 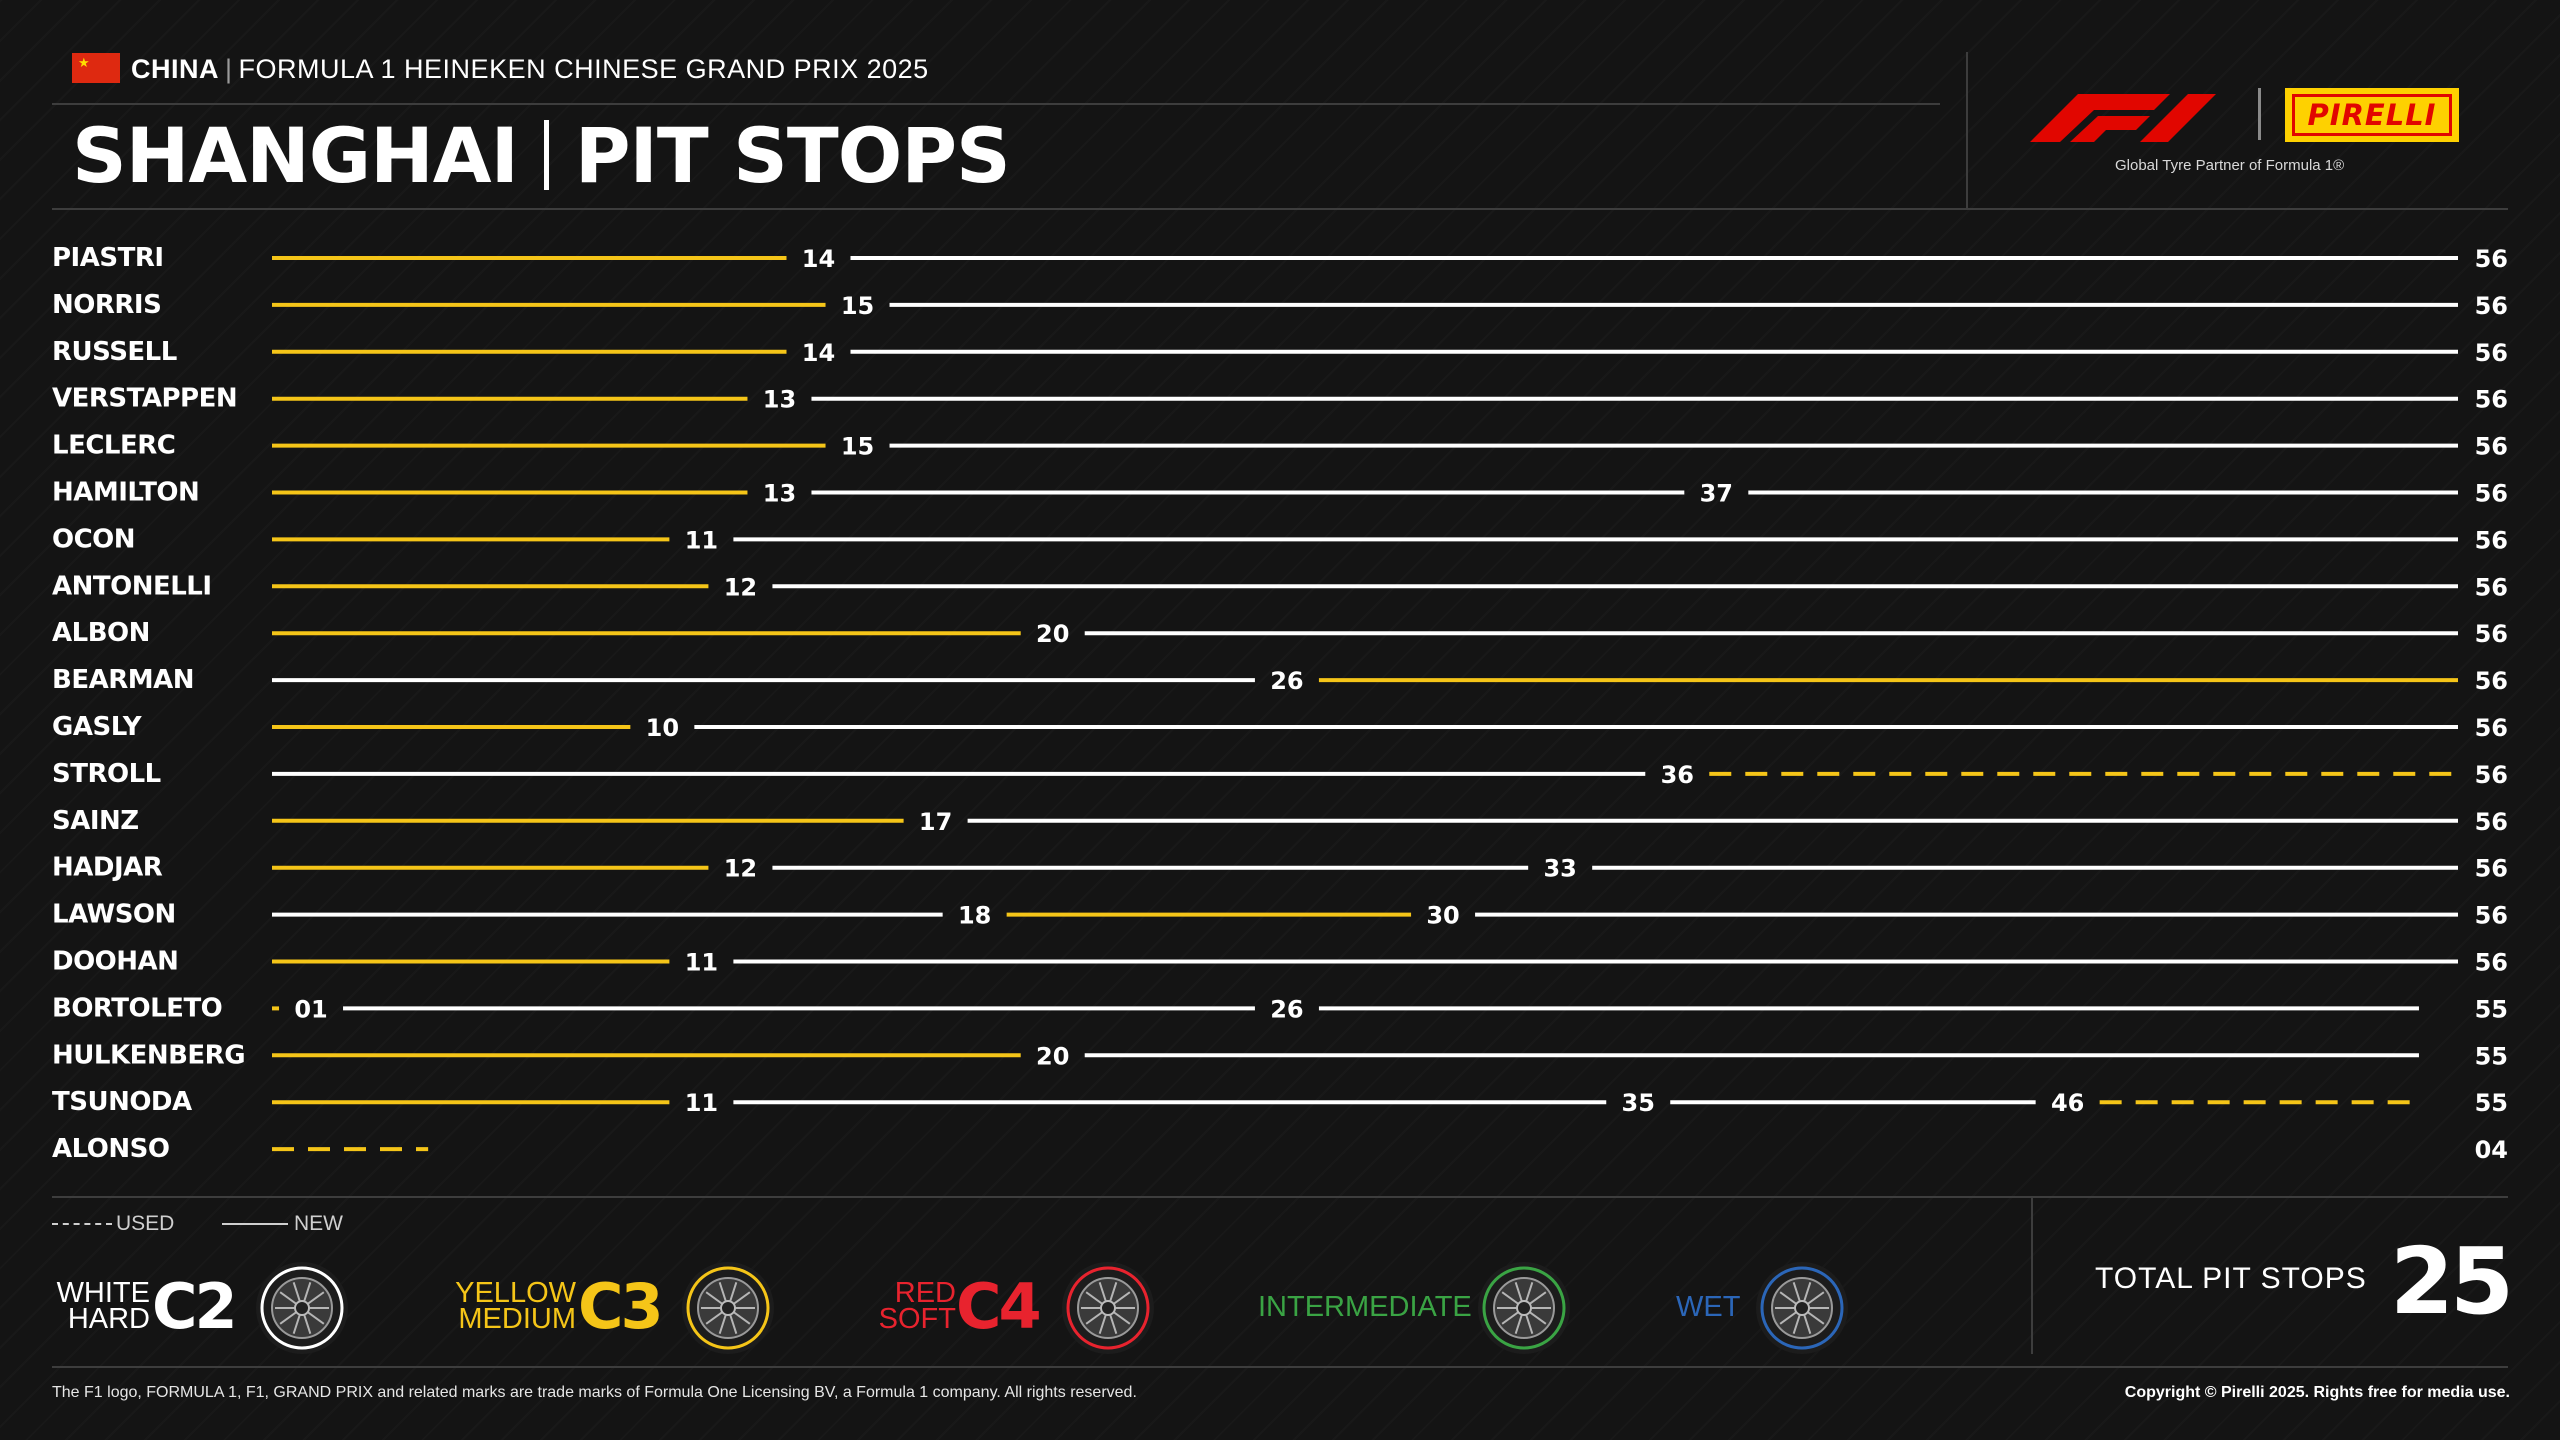 I want to click on title-text: PIT STOPS, so click(x=792, y=155).